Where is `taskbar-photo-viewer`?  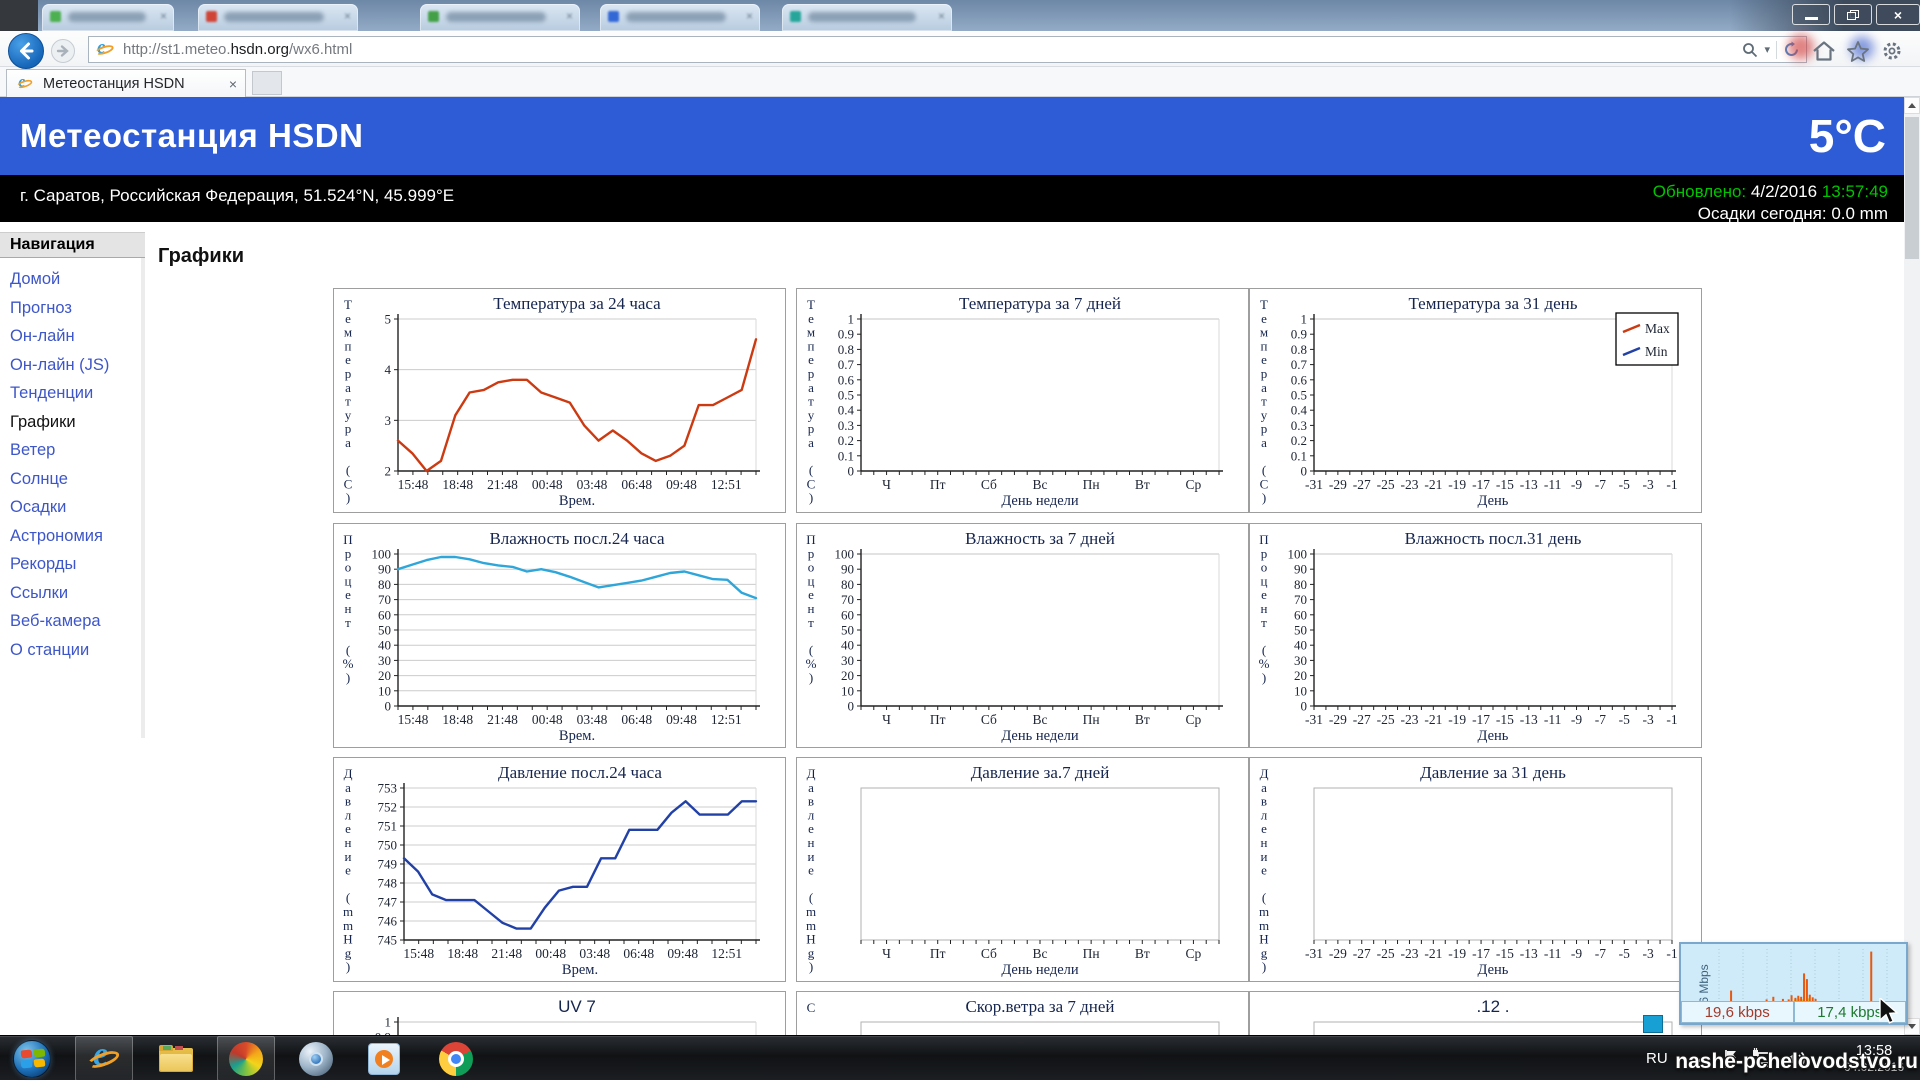
taskbar-photo-viewer is located at coordinates (246, 1058).